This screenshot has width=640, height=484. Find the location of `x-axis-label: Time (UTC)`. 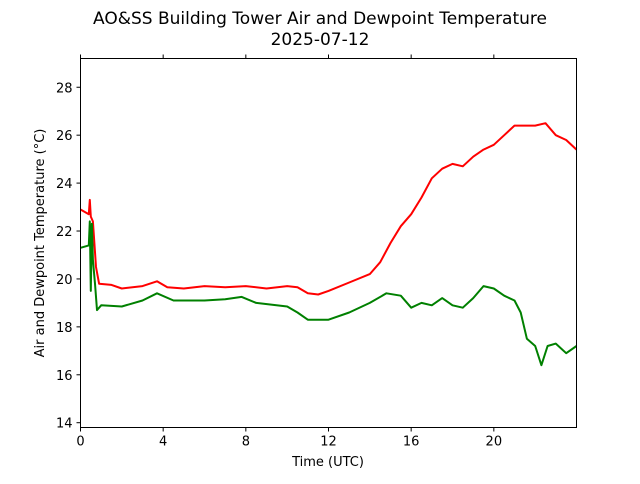

x-axis-label: Time (UTC) is located at coordinates (327, 462).